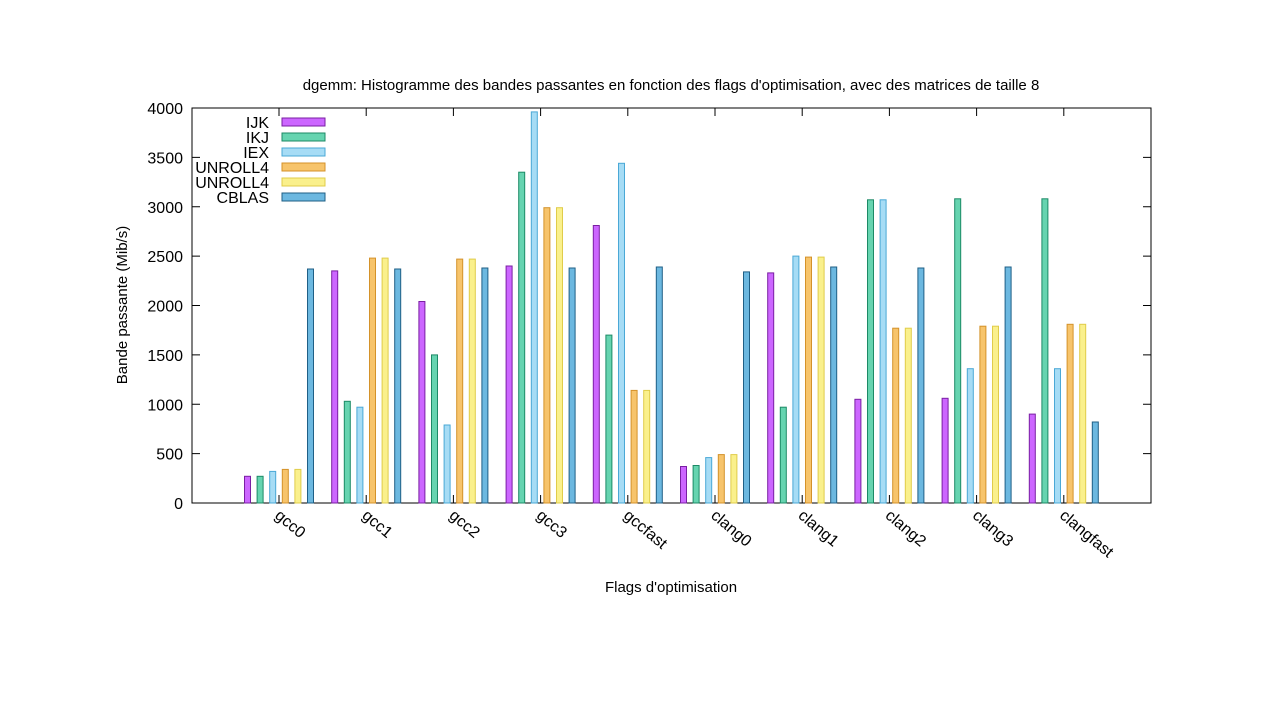 Image resolution: width=1280 pixels, height=720 pixels. I want to click on y-axis-label: Bande passante (Mib/s), so click(122, 305).